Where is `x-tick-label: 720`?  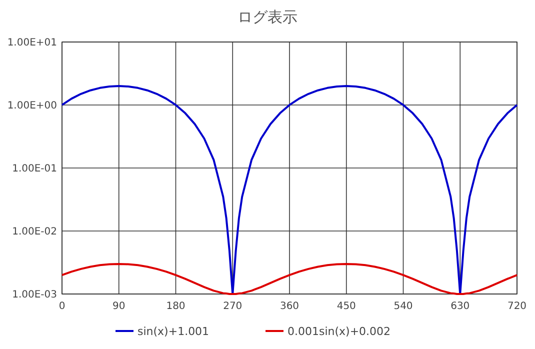
x-tick-label: 720 is located at coordinates (517, 306).